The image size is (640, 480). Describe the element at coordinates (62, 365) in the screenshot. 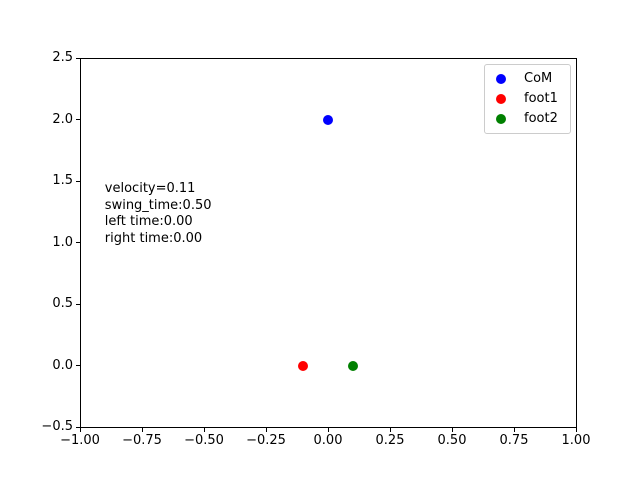

I see `y-tick-label: 0.0` at that location.